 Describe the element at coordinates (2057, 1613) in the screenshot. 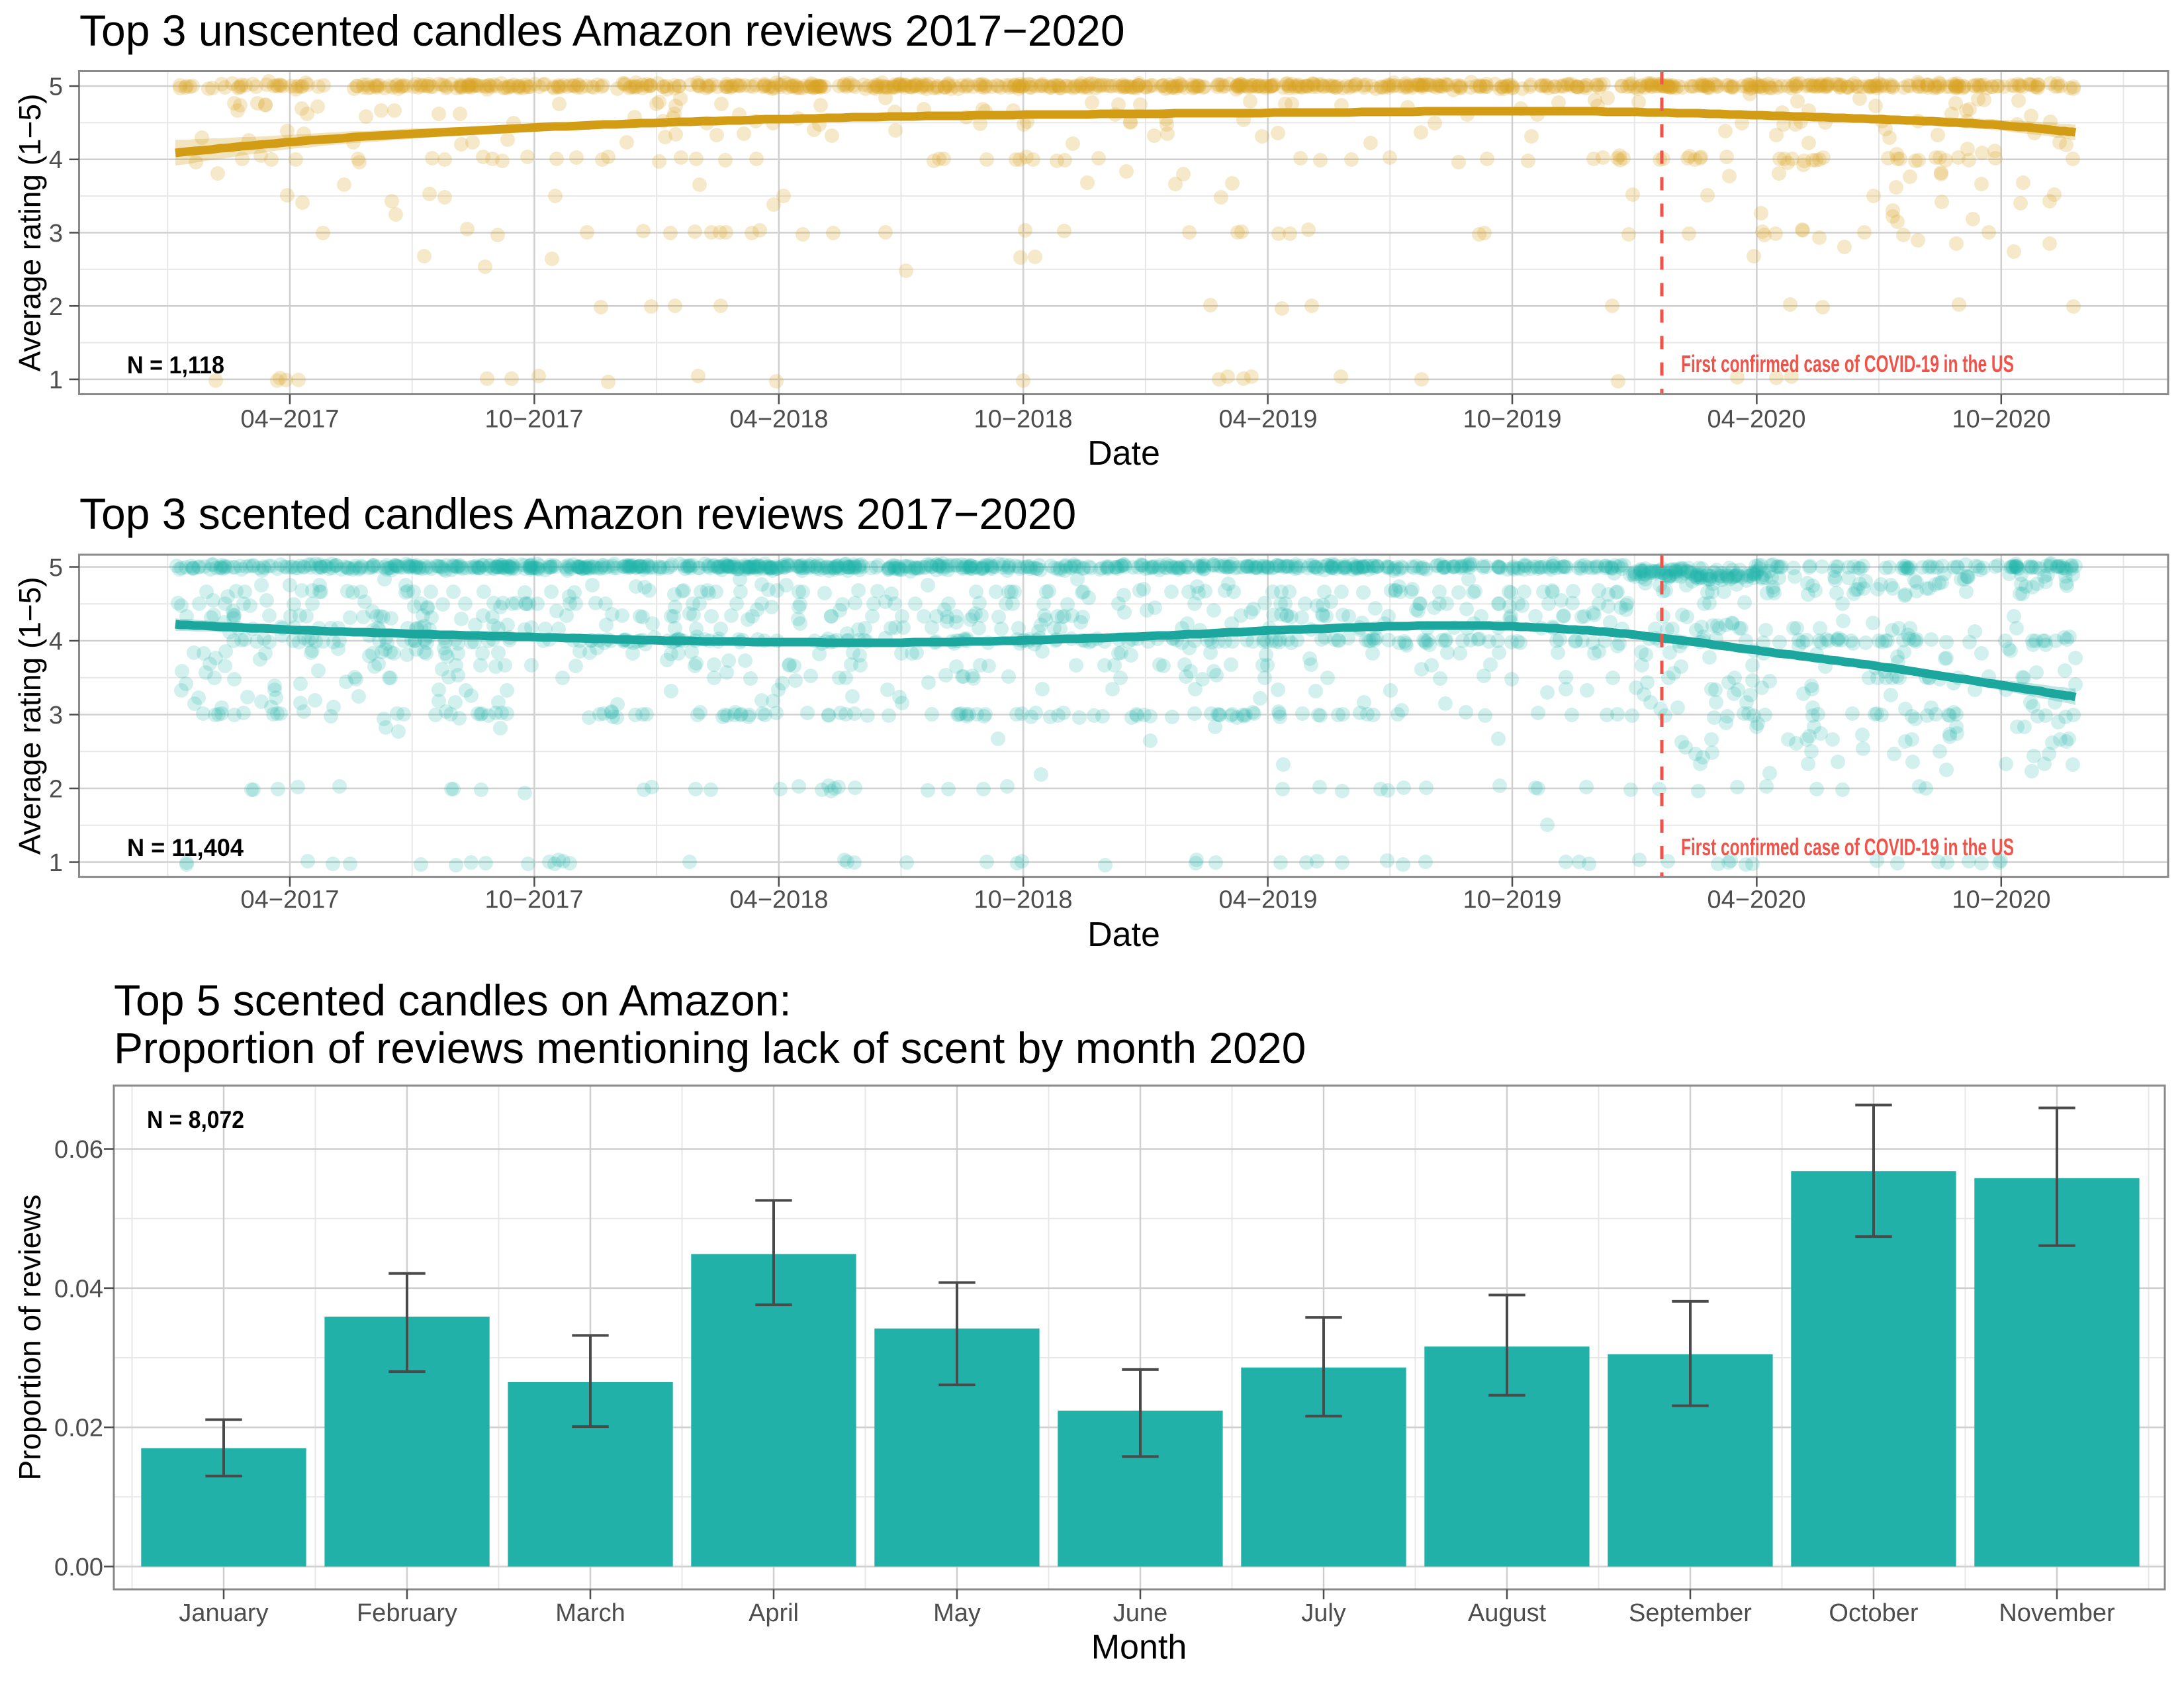

I see `svg-text: November` at that location.